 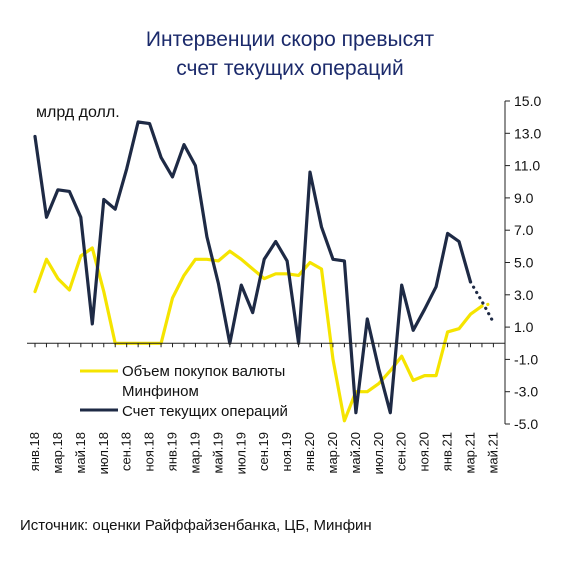 I want to click on x-tick-label: мар.21, so click(x=469, y=452).